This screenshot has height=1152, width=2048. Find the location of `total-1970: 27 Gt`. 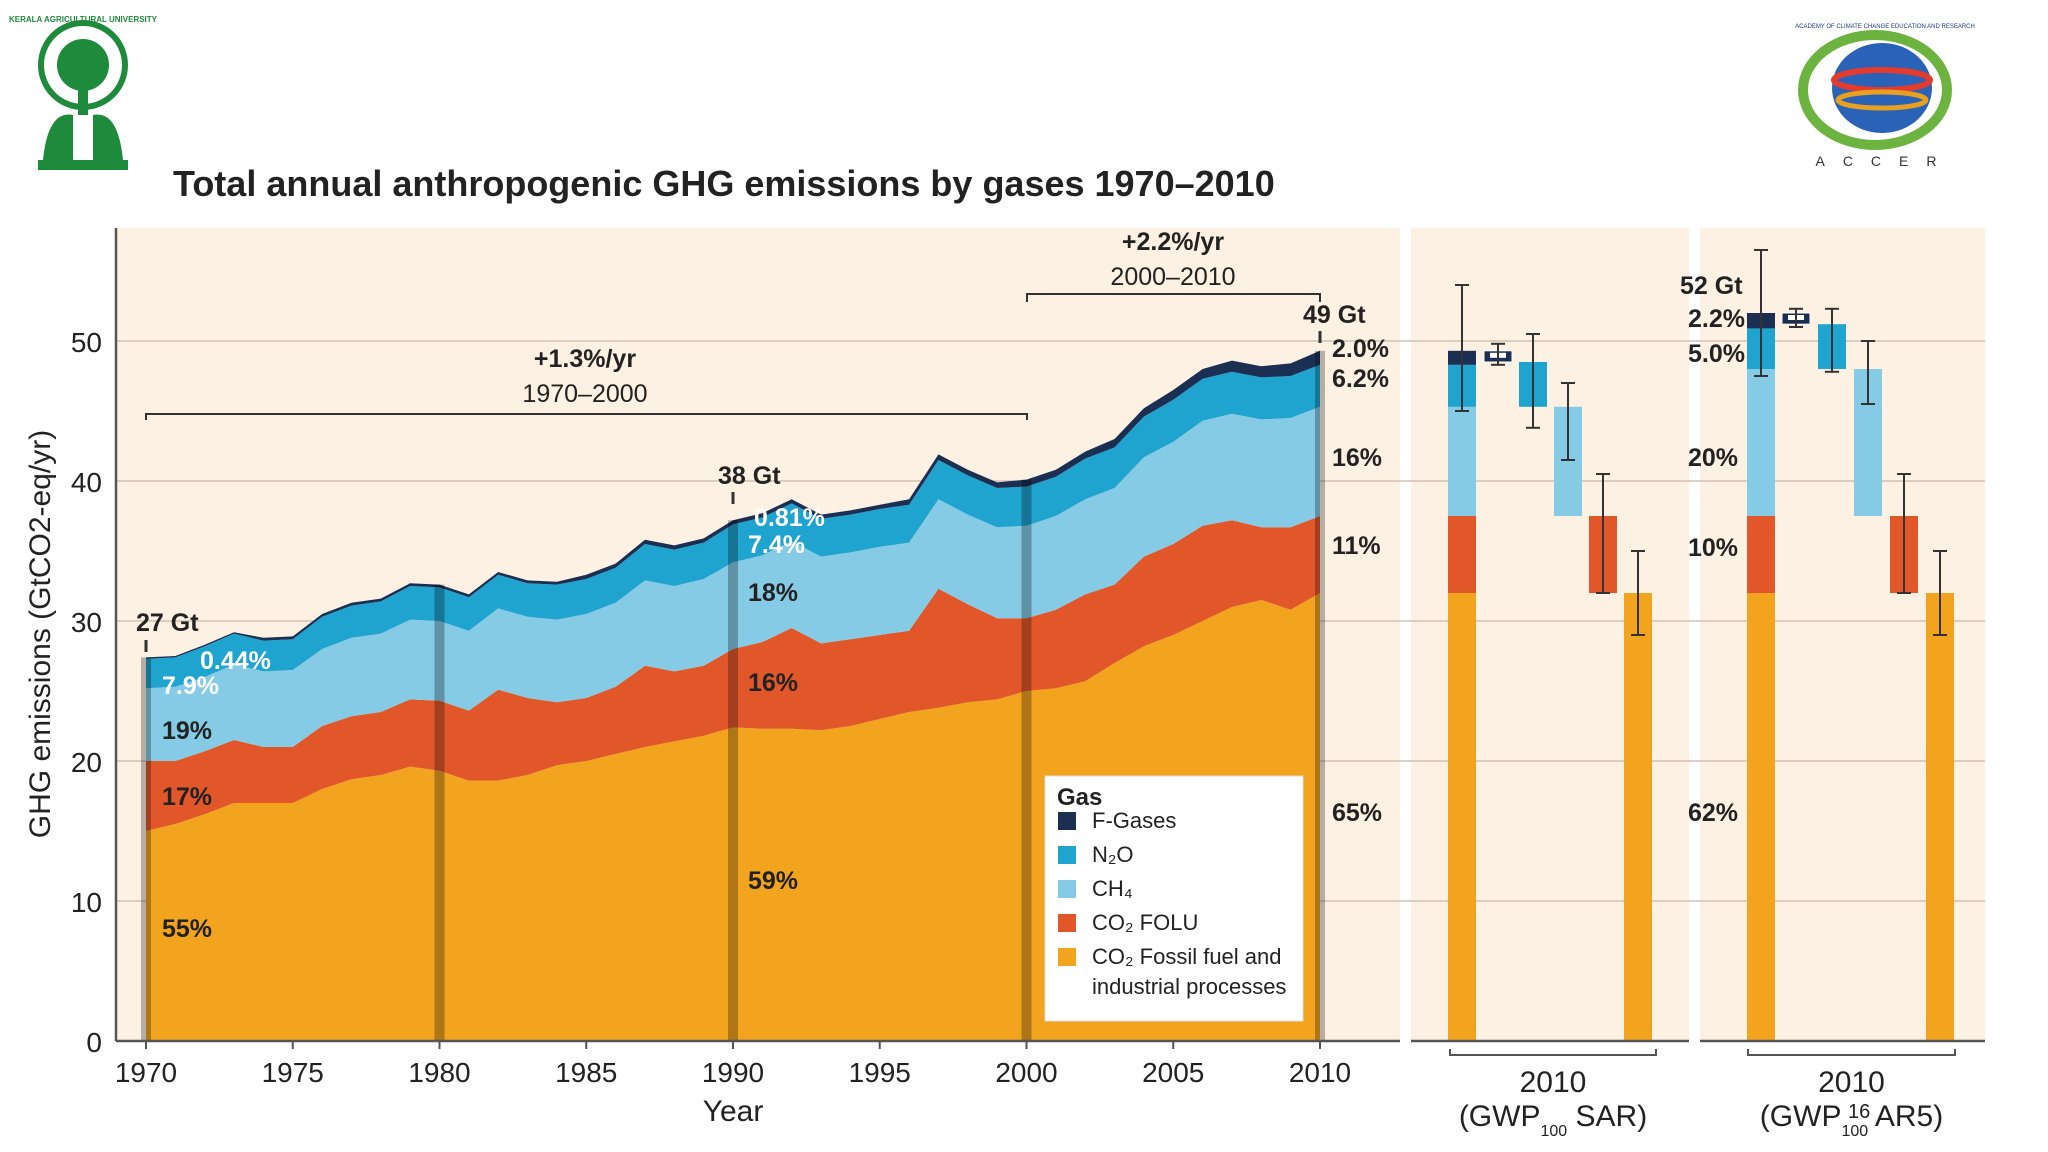

total-1970: 27 Gt is located at coordinates (167, 623).